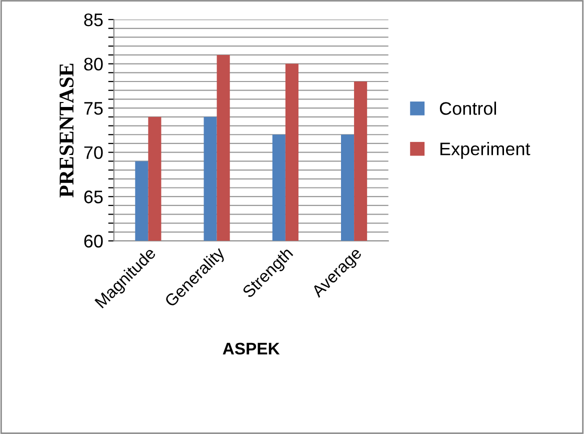 This screenshot has width=584, height=434. What do you see at coordinates (485, 150) in the screenshot?
I see `legend-label: Experiment` at bounding box center [485, 150].